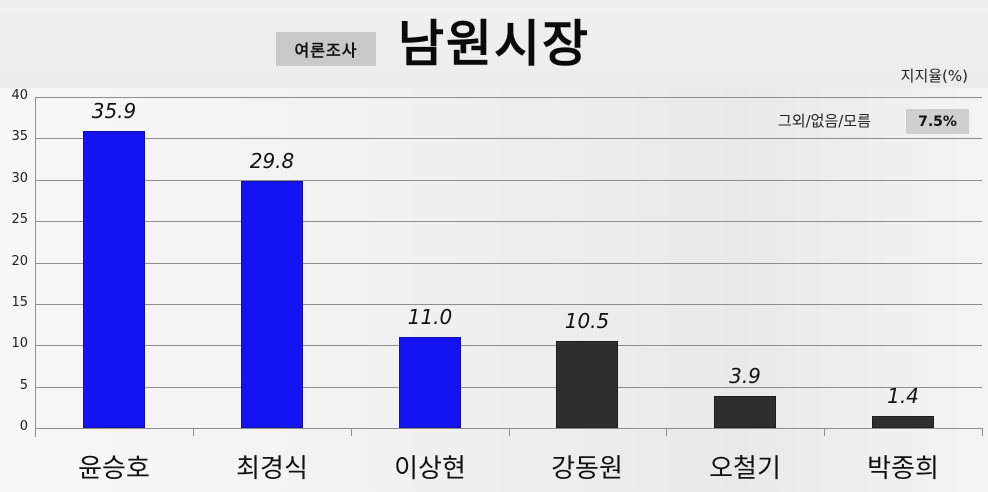  I want to click on others-label: 그외/없음/모름, so click(824, 121).